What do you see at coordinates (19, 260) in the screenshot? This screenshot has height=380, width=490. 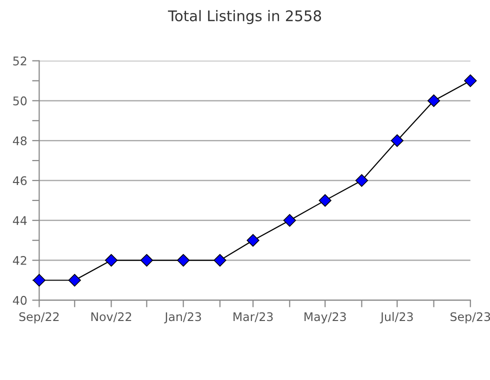 I see `y-tick-label: 42` at bounding box center [19, 260].